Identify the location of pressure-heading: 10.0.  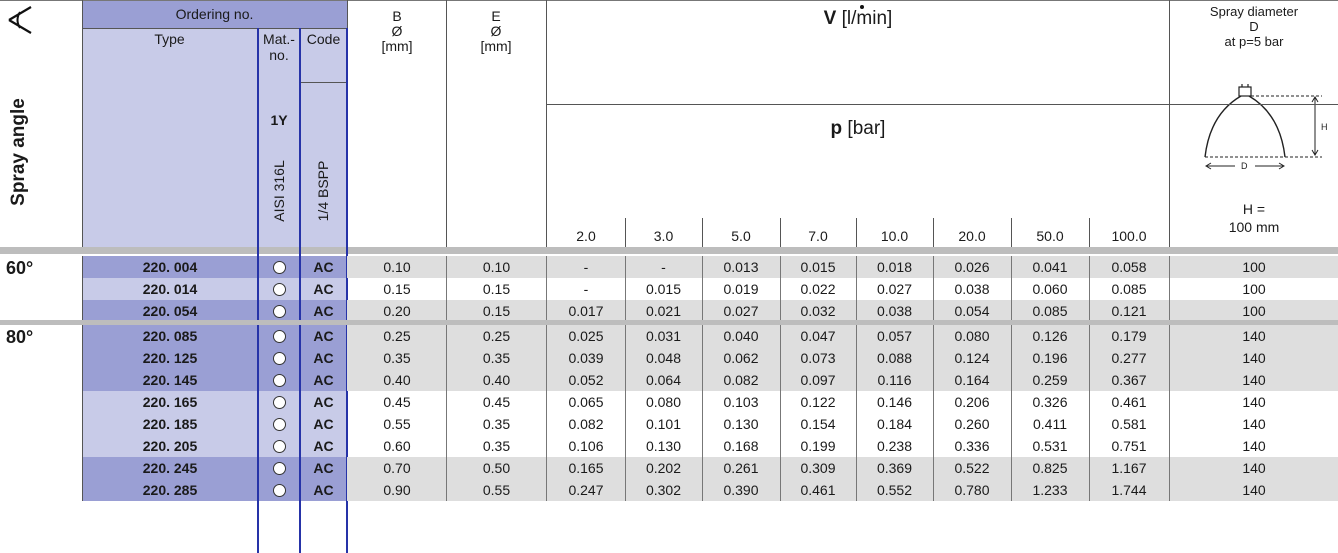
(894, 236).